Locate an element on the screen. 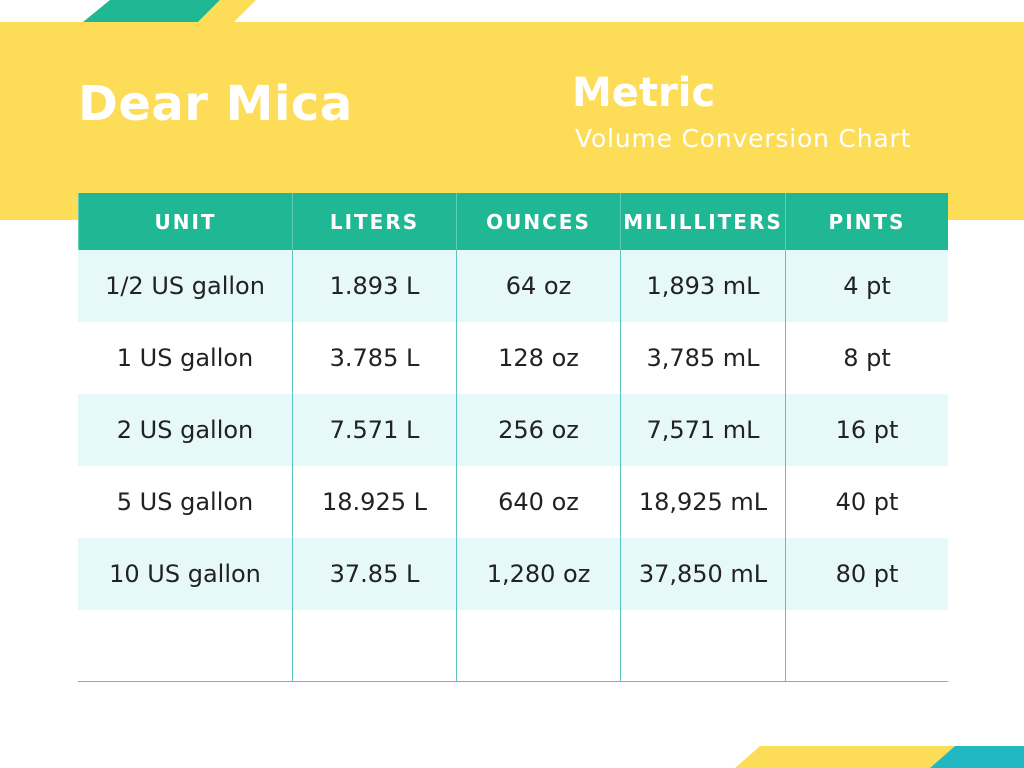  table-cell: 16 pt is located at coordinates (866, 430).